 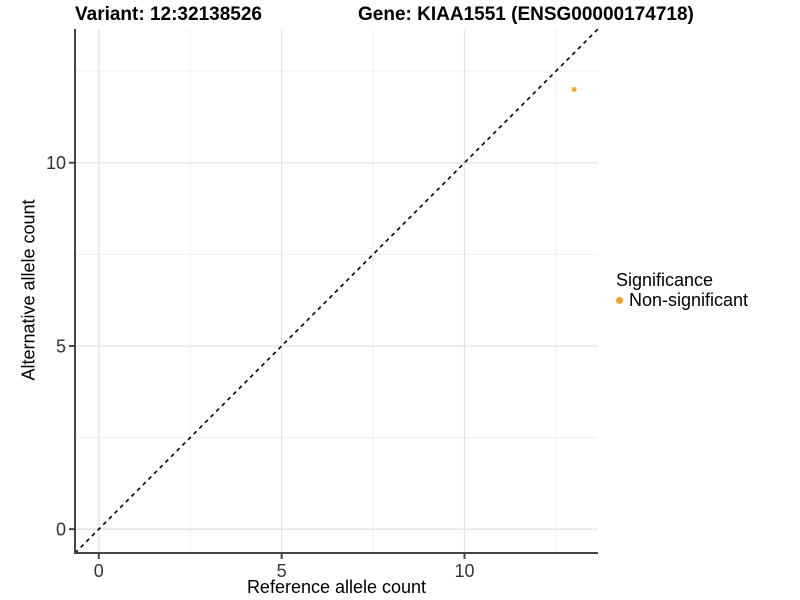 What do you see at coordinates (56, 163) in the screenshot?
I see `y-tick-label: 10` at bounding box center [56, 163].